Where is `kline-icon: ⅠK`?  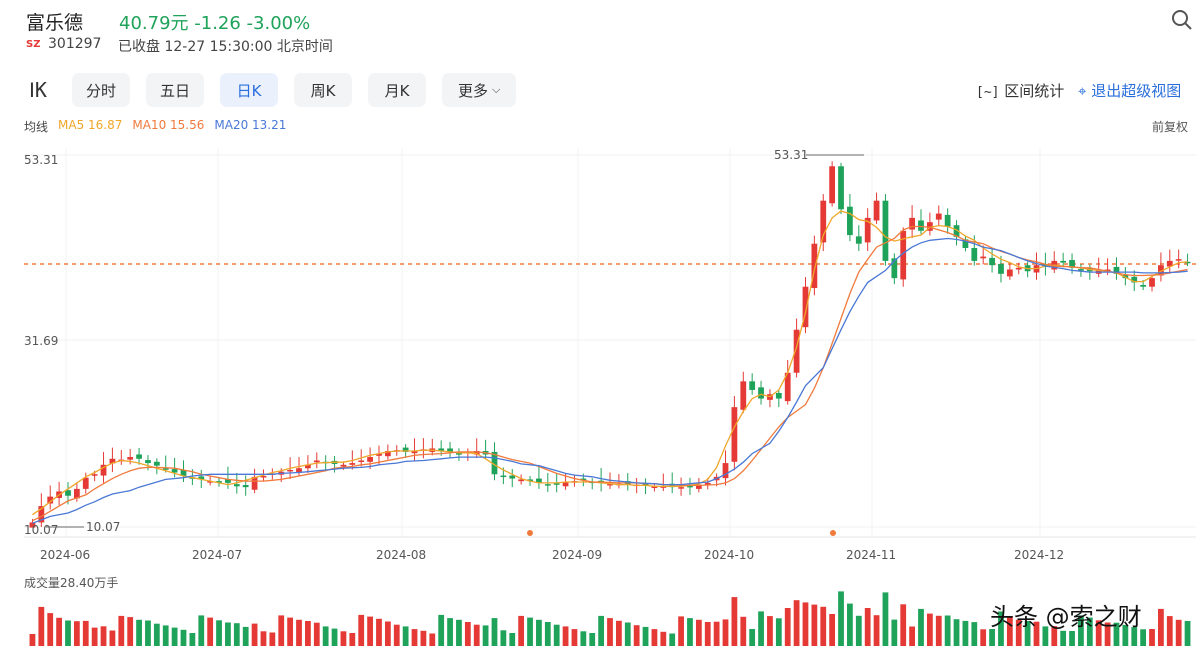
kline-icon: ⅠK is located at coordinates (38, 90).